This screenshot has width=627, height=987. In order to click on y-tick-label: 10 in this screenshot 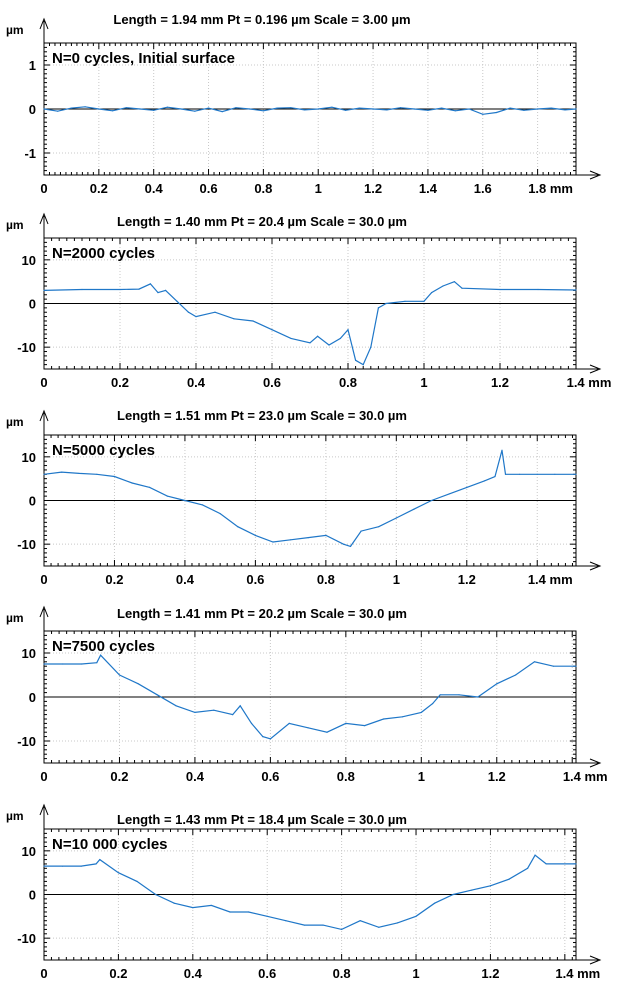, I will do `click(29, 260)`.